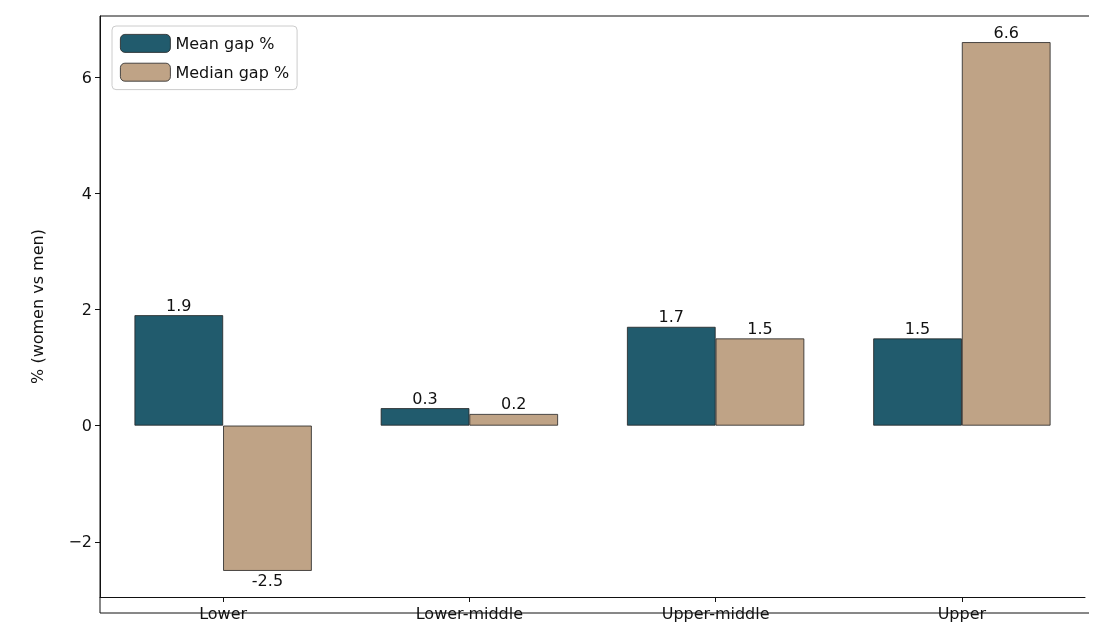 The height and width of the screenshot is (644, 1097). Describe the element at coordinates (715, 613) in the screenshot. I see `x-tick-label: Upper-middle` at that location.